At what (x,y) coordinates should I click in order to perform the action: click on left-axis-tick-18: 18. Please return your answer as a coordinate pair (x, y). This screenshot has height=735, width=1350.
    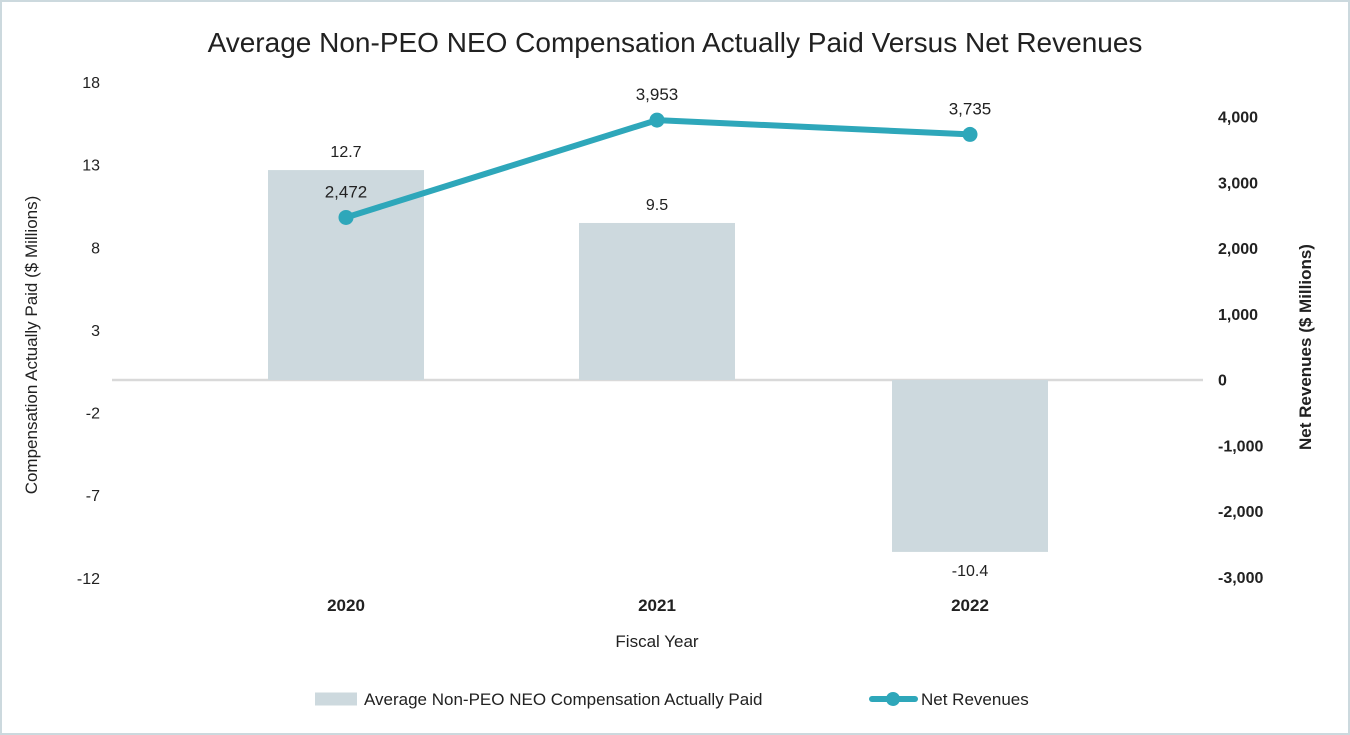
    Looking at the image, I should click on (91, 83).